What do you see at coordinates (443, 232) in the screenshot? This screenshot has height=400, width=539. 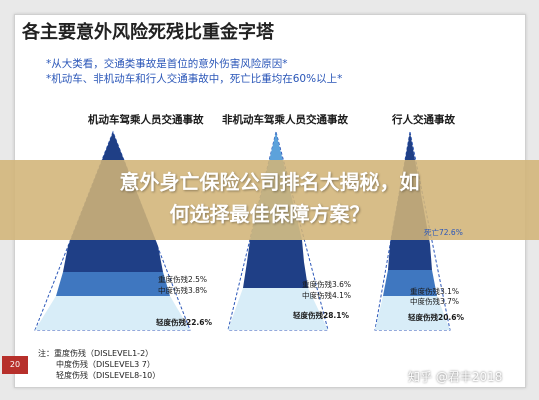 I see `pedestrian-death-label: 死亡72.6%` at bounding box center [443, 232].